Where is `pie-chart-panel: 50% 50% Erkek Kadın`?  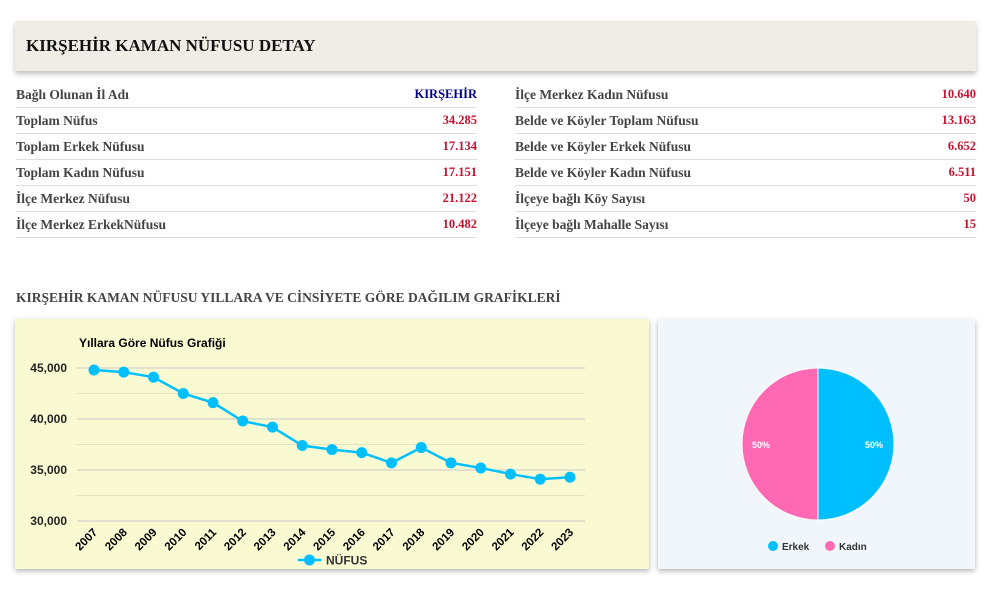 pie-chart-panel: 50% 50% Erkek Kadın is located at coordinates (816, 444).